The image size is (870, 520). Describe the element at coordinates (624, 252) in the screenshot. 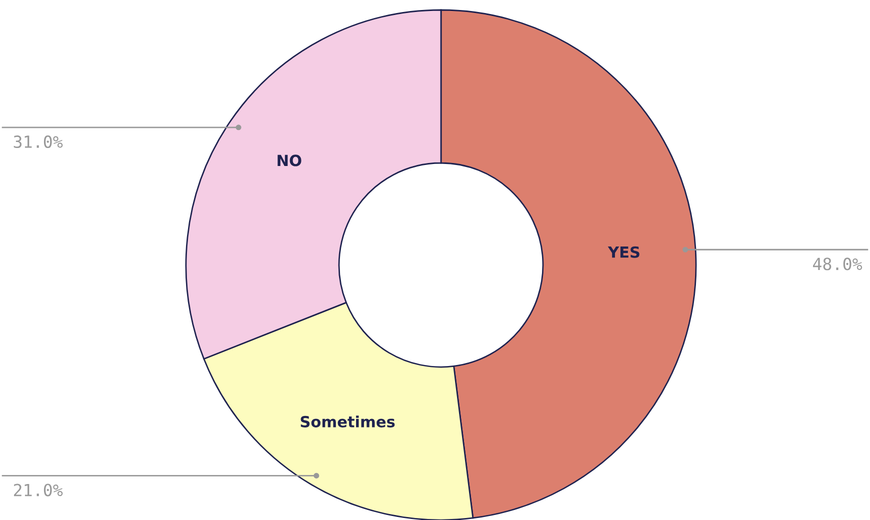

I see `slice-label: YES` at that location.